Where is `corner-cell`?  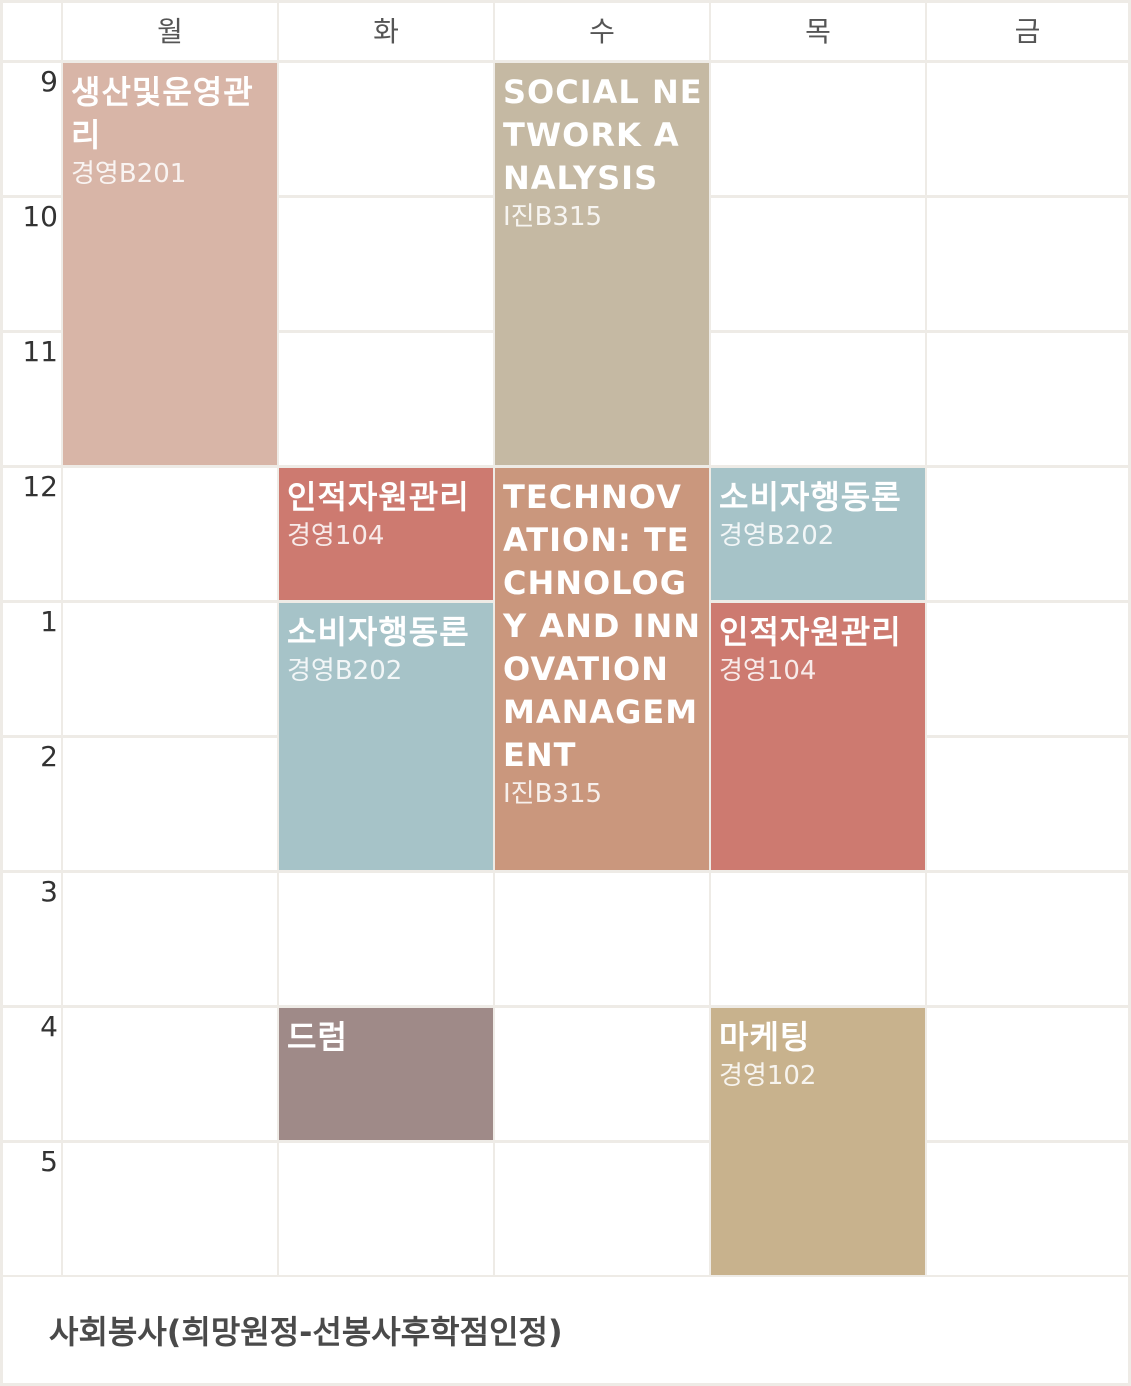 corner-cell is located at coordinates (32, 31).